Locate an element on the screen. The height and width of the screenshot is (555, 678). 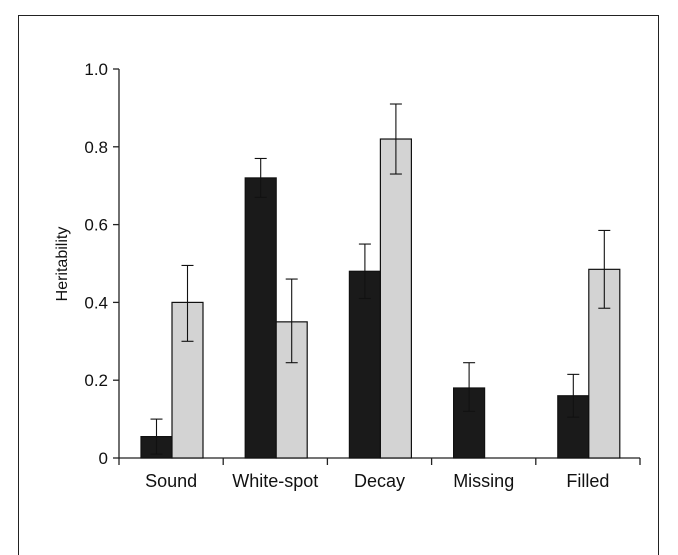
x-category-label: Decay is located at coordinates (379, 481).